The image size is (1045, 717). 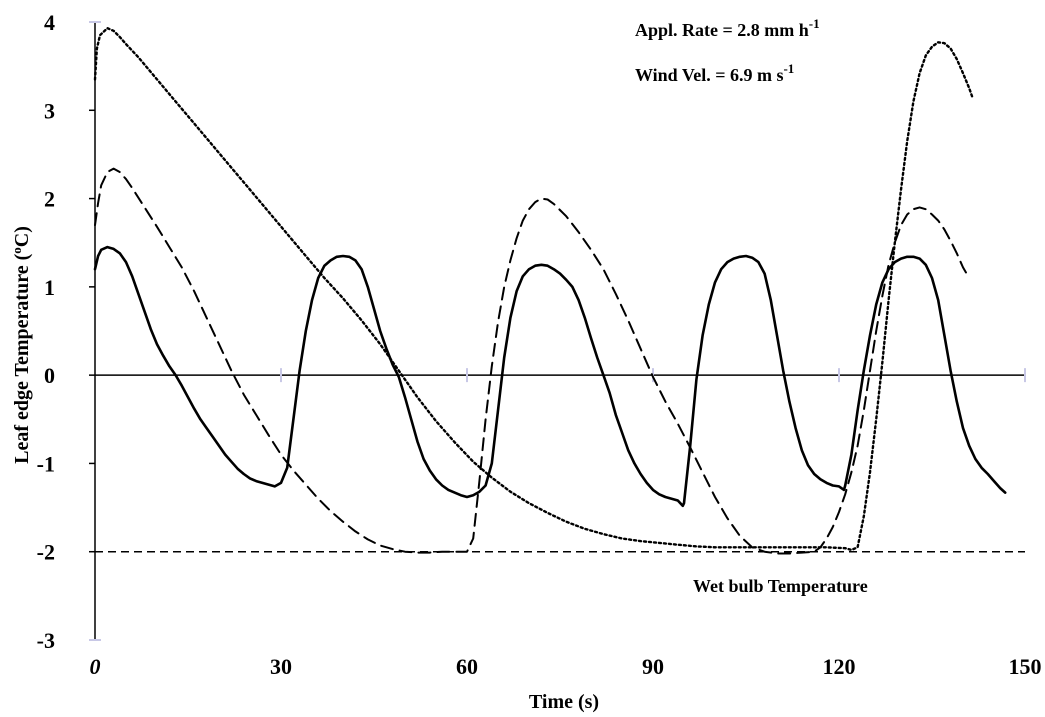 I want to click on appl-rate-annotation: Appl. Rate = 2.8 mm h-1, so click(x=727, y=28).